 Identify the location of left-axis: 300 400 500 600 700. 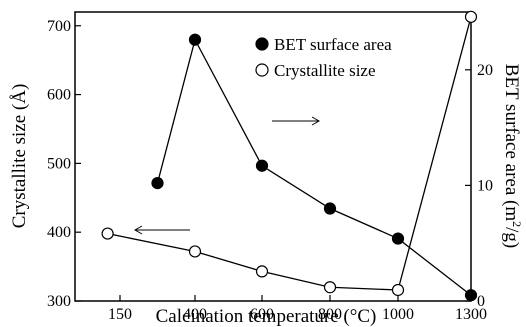
(64, 164).